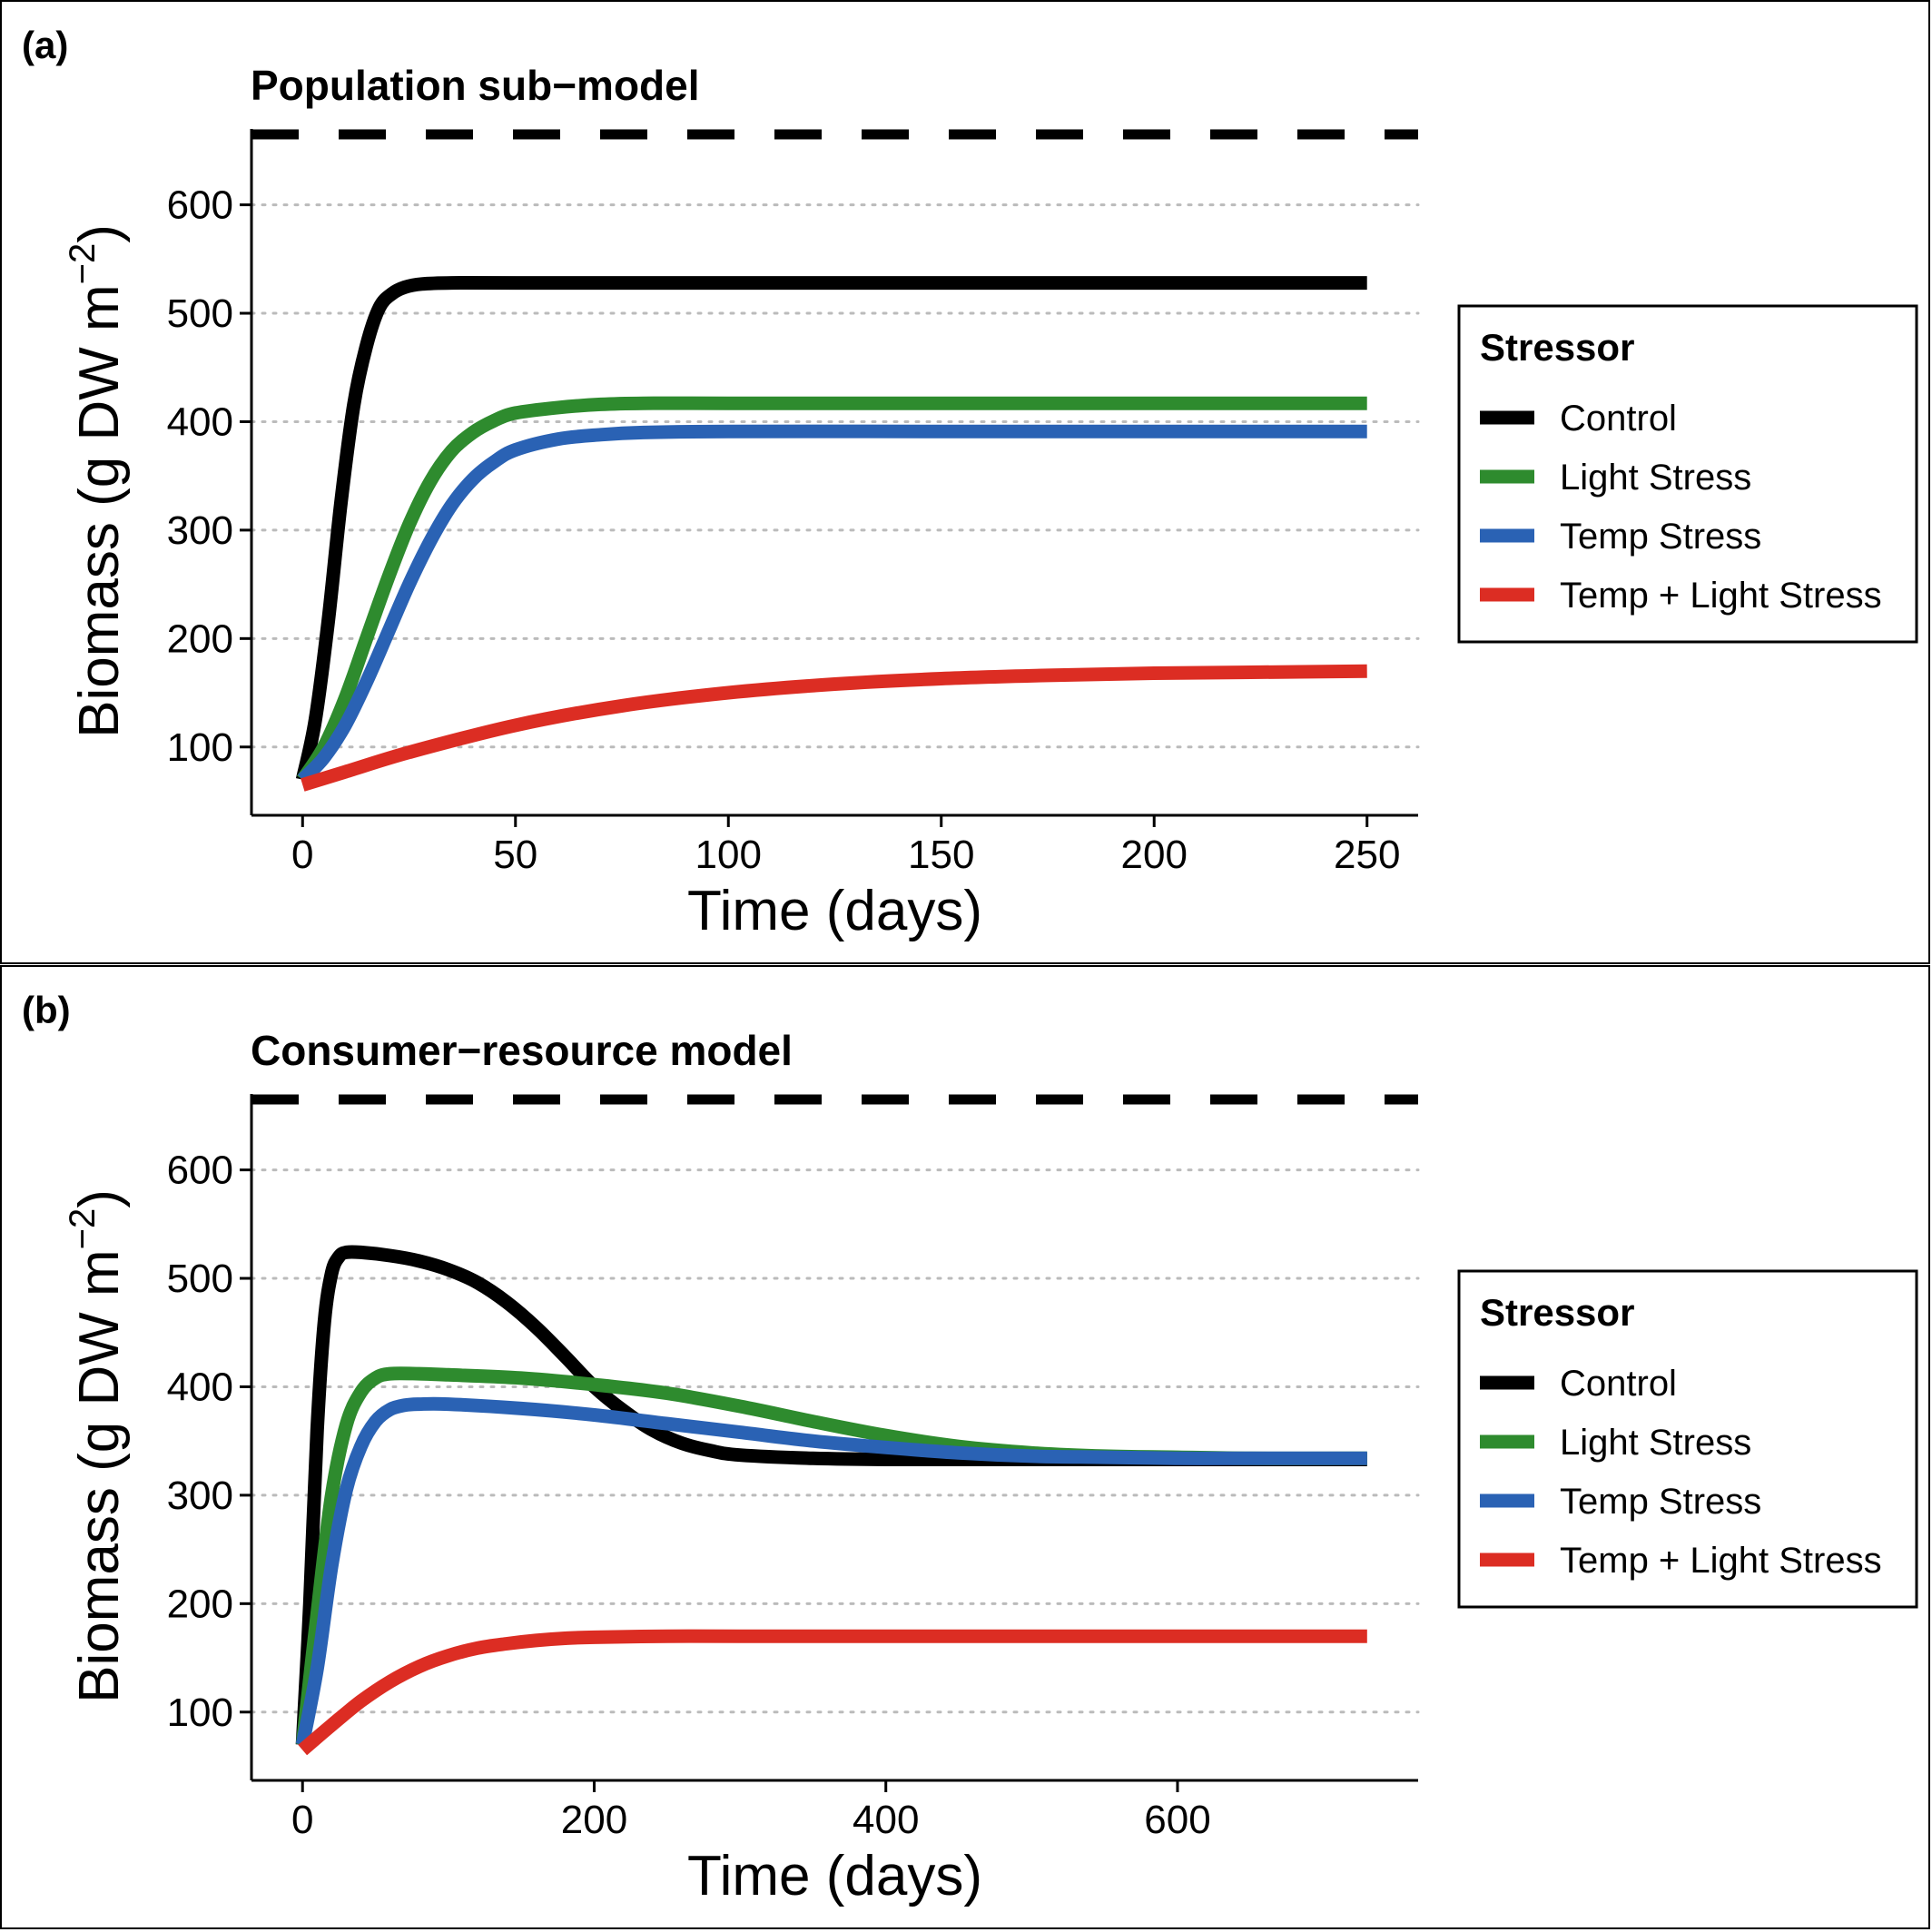 The height and width of the screenshot is (1932, 1932). Describe the element at coordinates (1177, 1820) in the screenshot. I see `x-tick-label: 600` at that location.